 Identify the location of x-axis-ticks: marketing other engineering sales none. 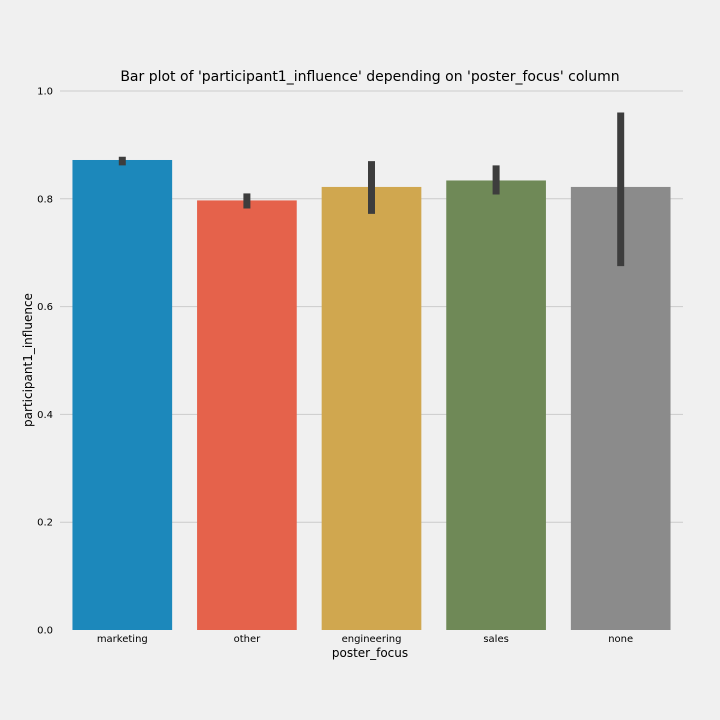
(365, 639).